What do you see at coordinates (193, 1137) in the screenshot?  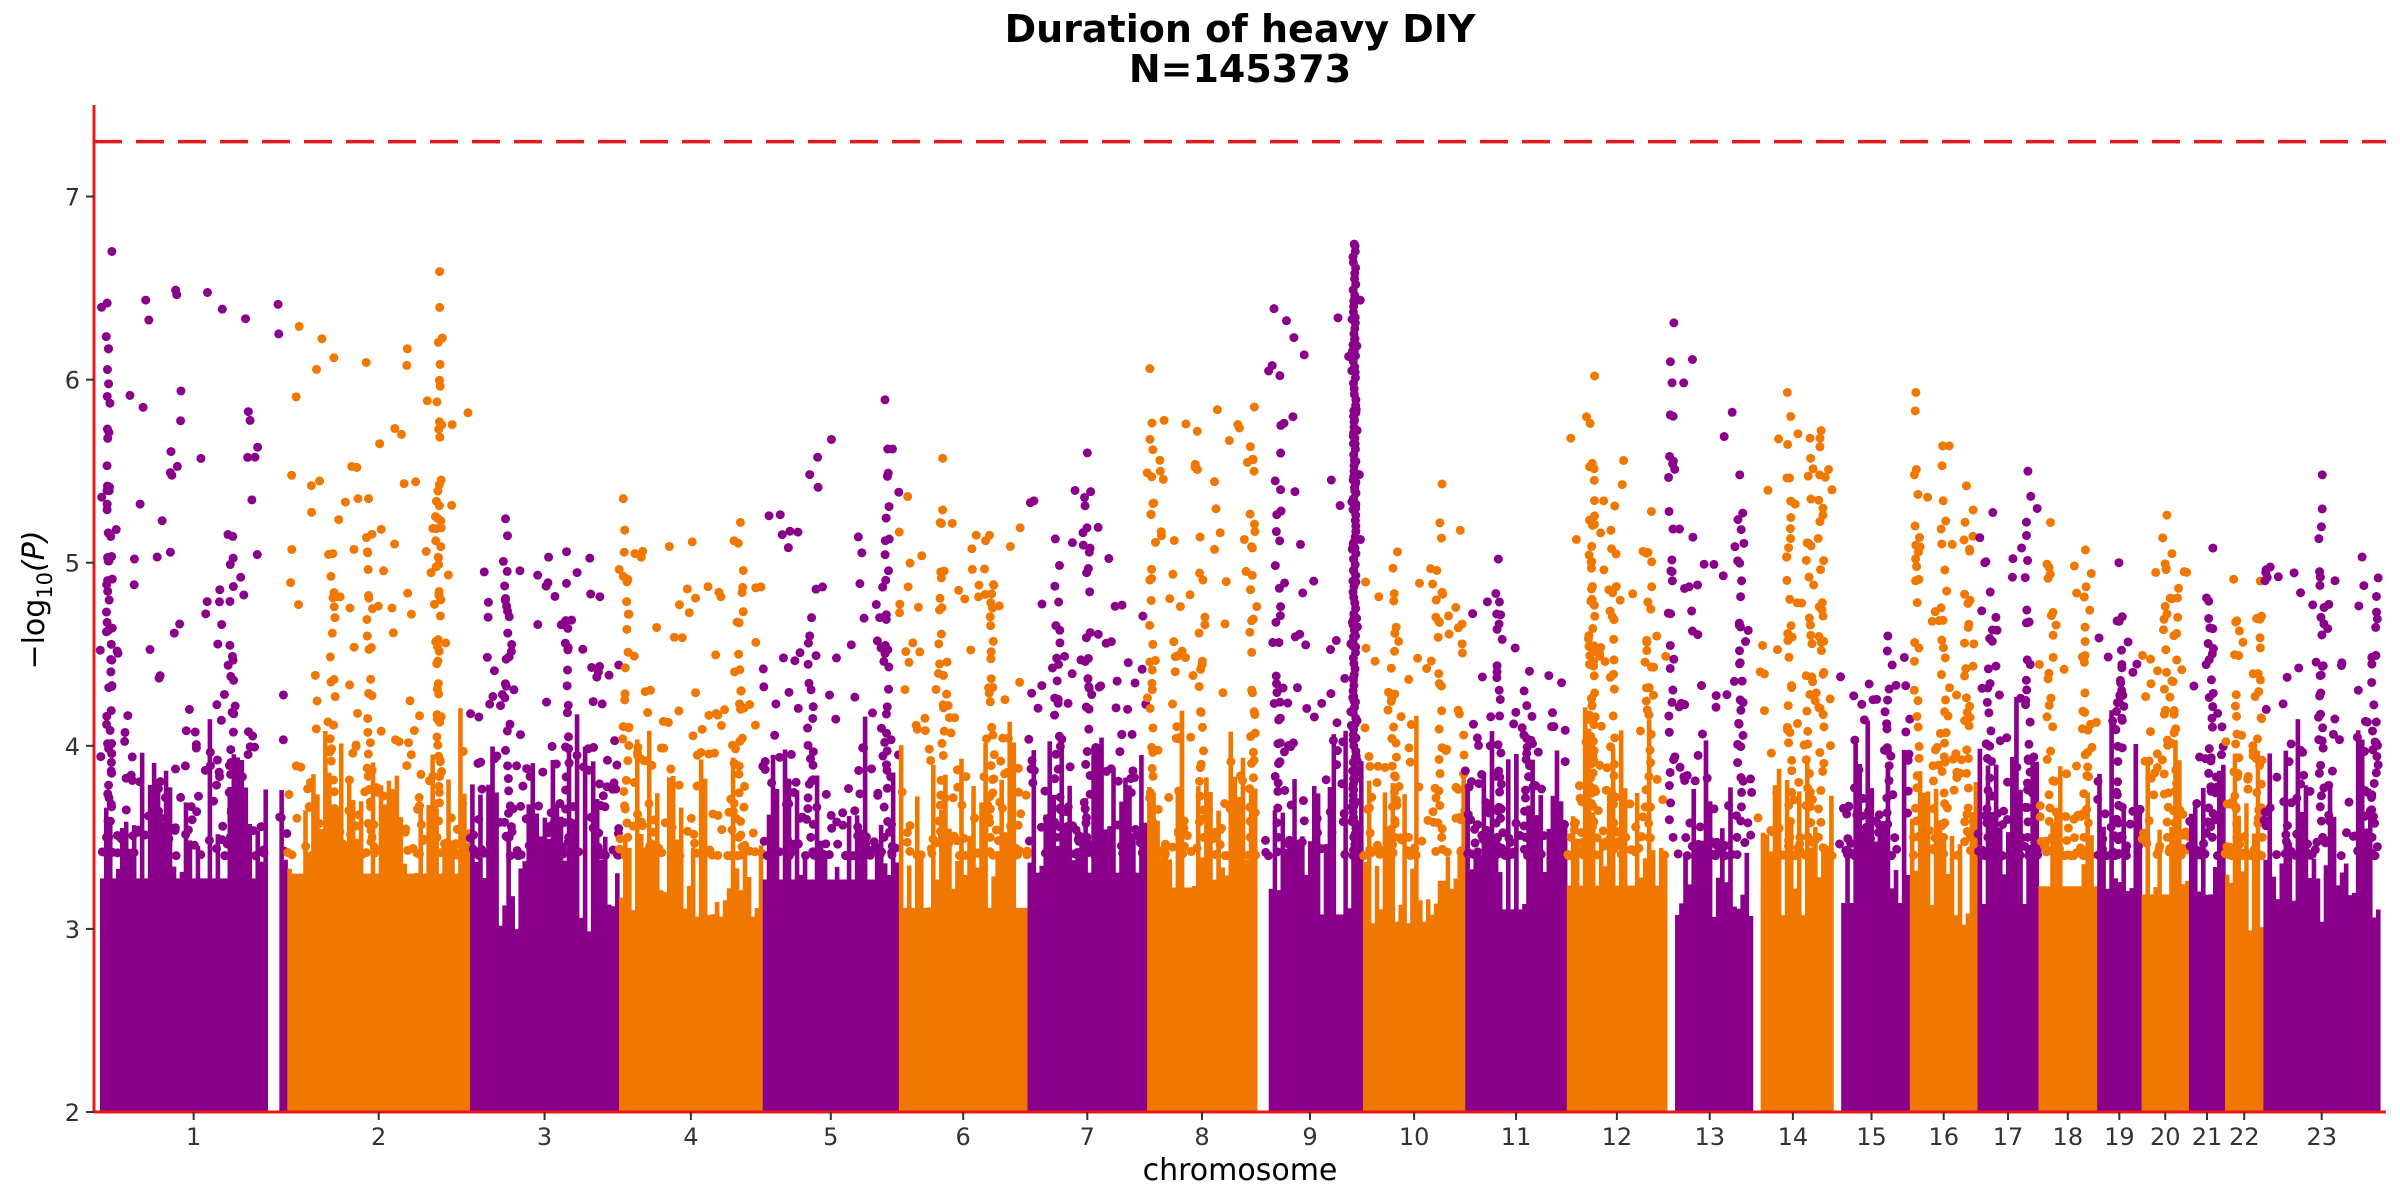 I see `x-tick-label-chr-1: 1` at bounding box center [193, 1137].